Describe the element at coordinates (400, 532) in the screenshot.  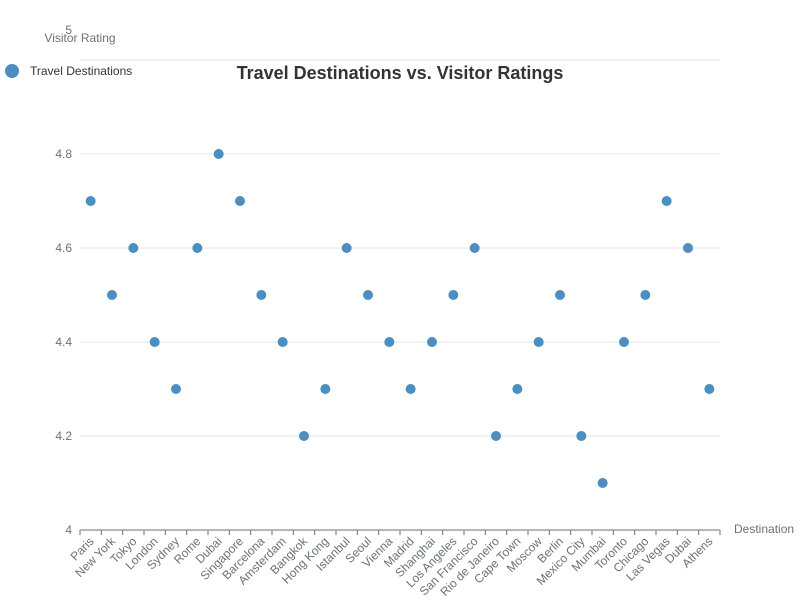
I see `axes` at that location.